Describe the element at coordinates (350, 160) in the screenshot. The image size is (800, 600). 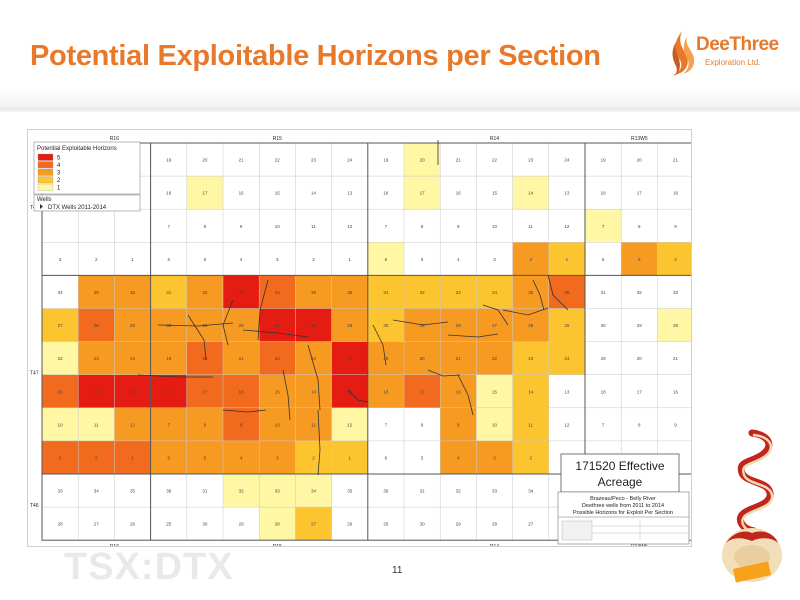
I see `section-number: 24` at that location.